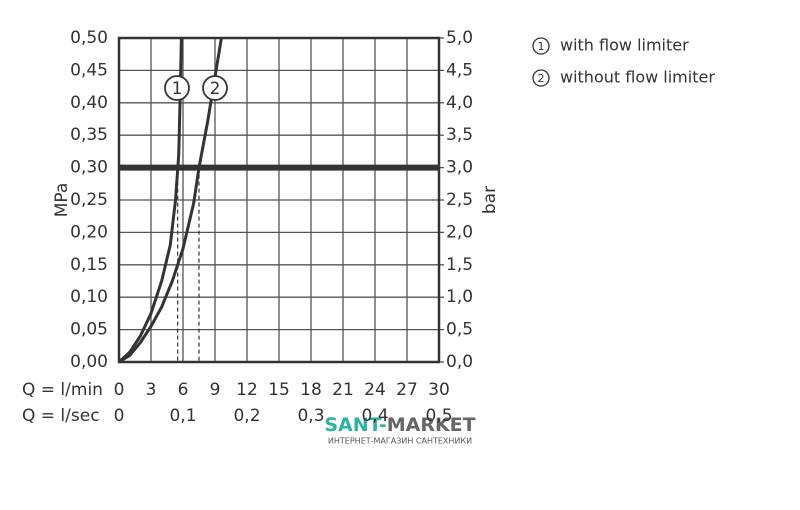  What do you see at coordinates (438, 416) in the screenshot?
I see `x2-tick-label: 0,5` at bounding box center [438, 416].